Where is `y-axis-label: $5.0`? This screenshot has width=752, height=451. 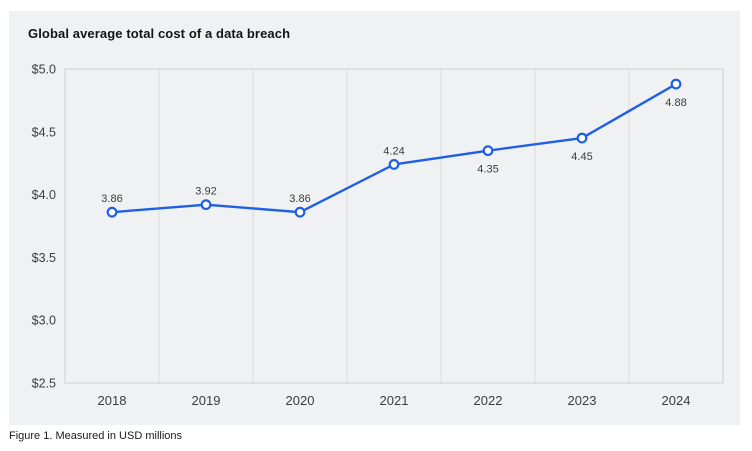 y-axis-label: $5.0 is located at coordinates (44, 70).